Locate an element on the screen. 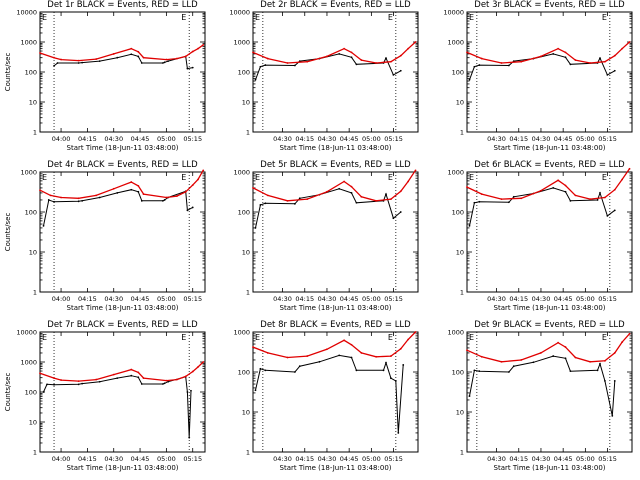  x-tick-label: 04:45 is located at coordinates (563, 139).